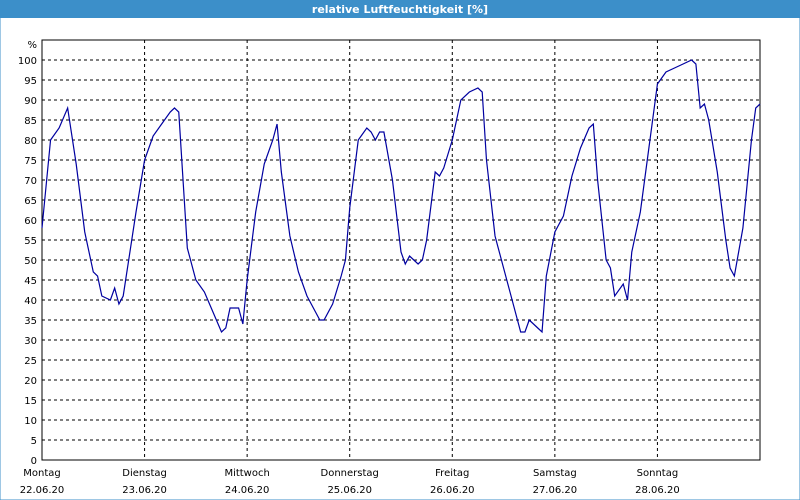 The width and height of the screenshot is (800, 500). Describe the element at coordinates (30, 401) in the screenshot. I see `y-tick-label: 15` at that location.